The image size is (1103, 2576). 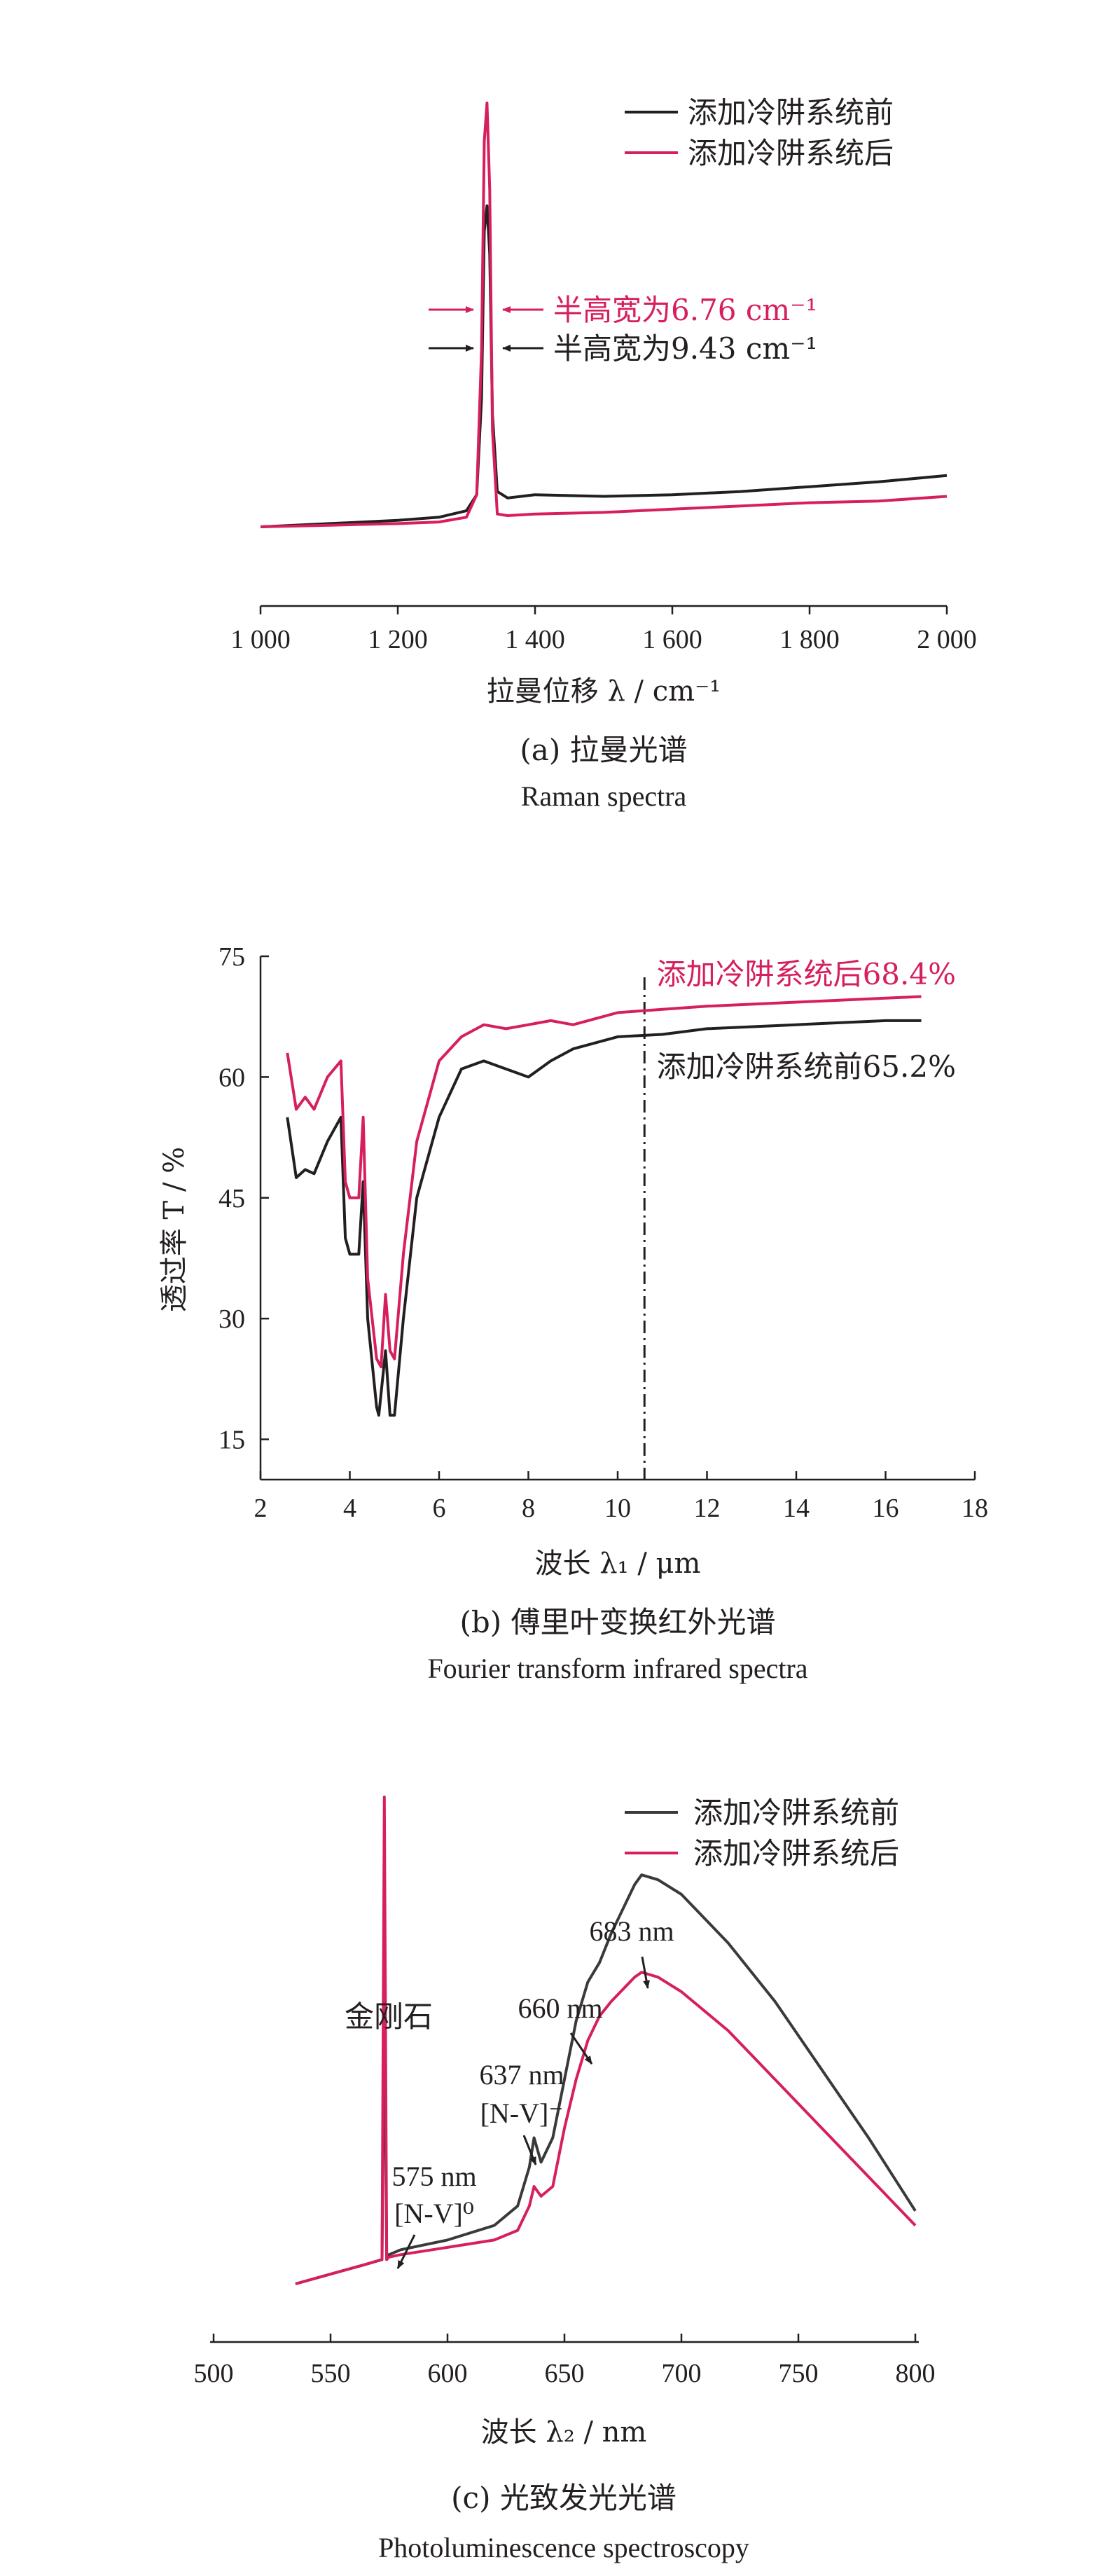 What do you see at coordinates (631, 1931) in the screenshot?
I see `panel-c-683nm-label: 683 nm` at bounding box center [631, 1931].